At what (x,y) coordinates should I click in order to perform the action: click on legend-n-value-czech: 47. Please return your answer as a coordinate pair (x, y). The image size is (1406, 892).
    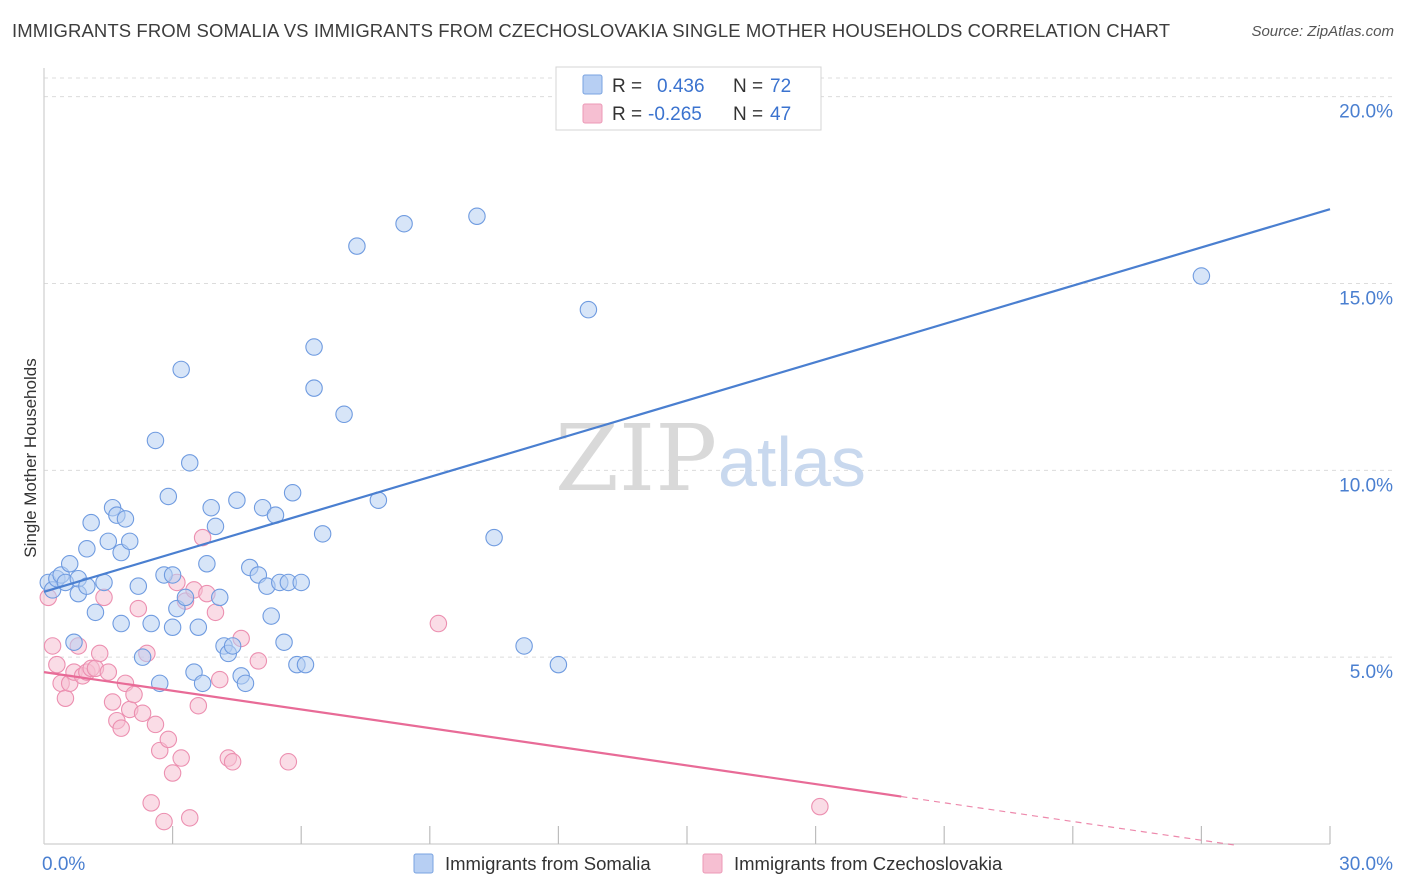
    Looking at the image, I should click on (780, 114).